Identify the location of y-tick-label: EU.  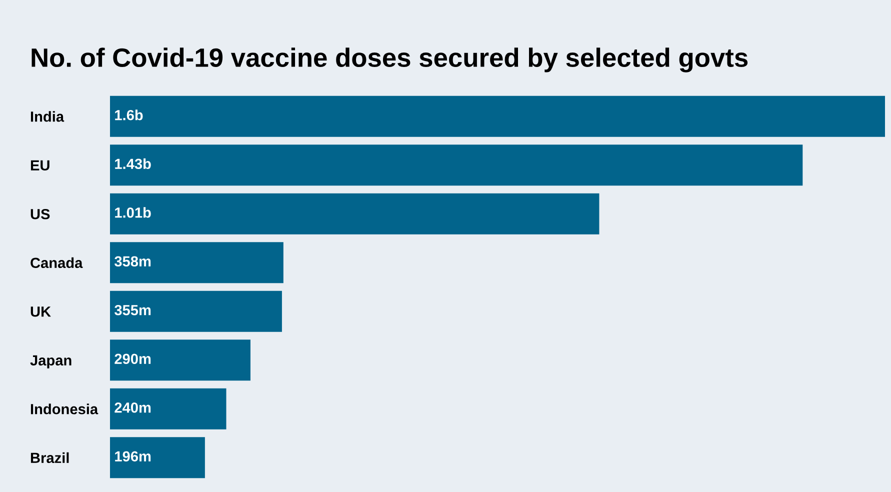
(40, 165).